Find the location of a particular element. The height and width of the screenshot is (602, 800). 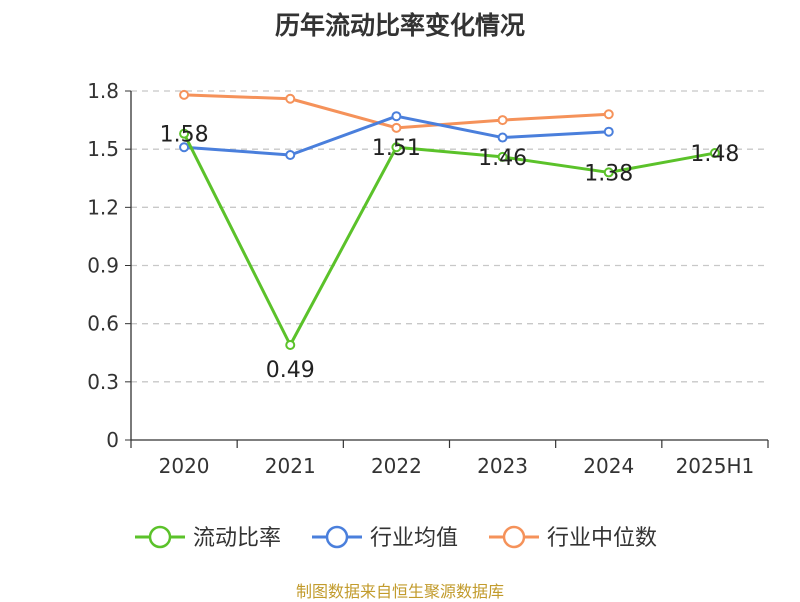

data-label: 1.38 is located at coordinates (608, 173).